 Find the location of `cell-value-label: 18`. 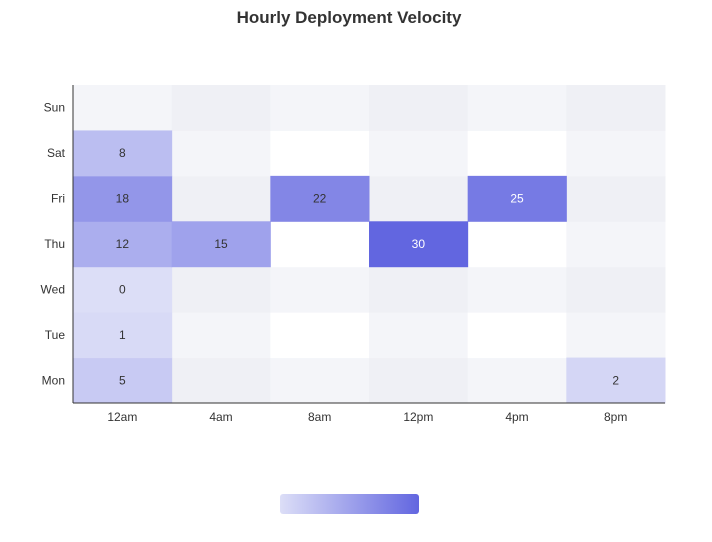

cell-value-label: 18 is located at coordinates (123, 199).